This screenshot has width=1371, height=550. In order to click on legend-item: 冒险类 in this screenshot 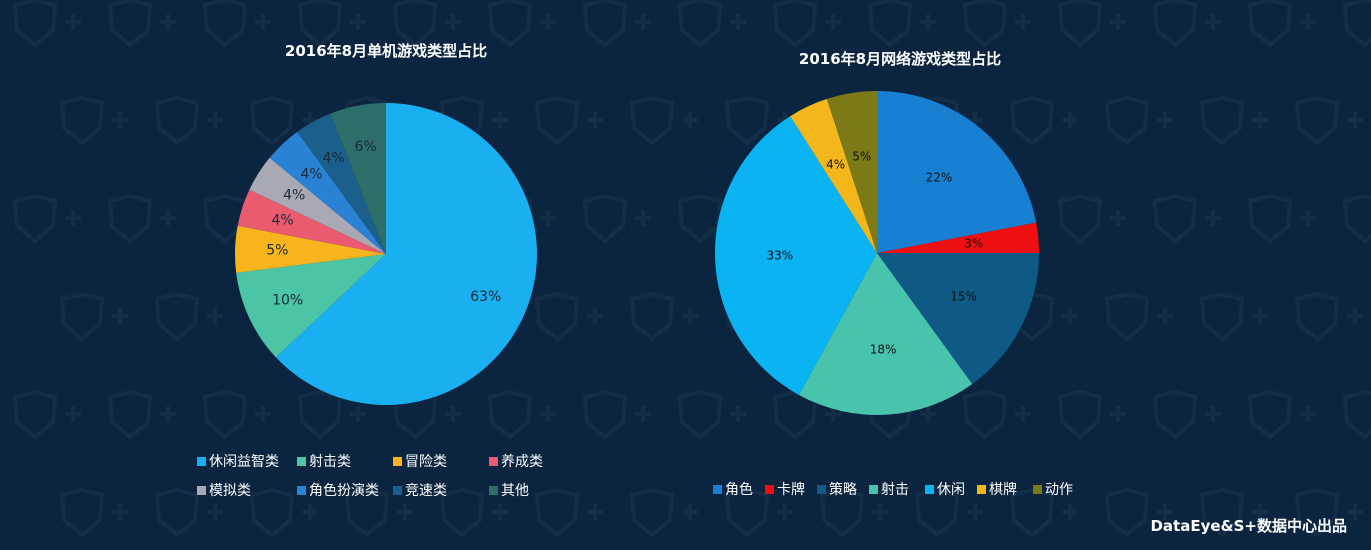, I will do `click(420, 461)`.